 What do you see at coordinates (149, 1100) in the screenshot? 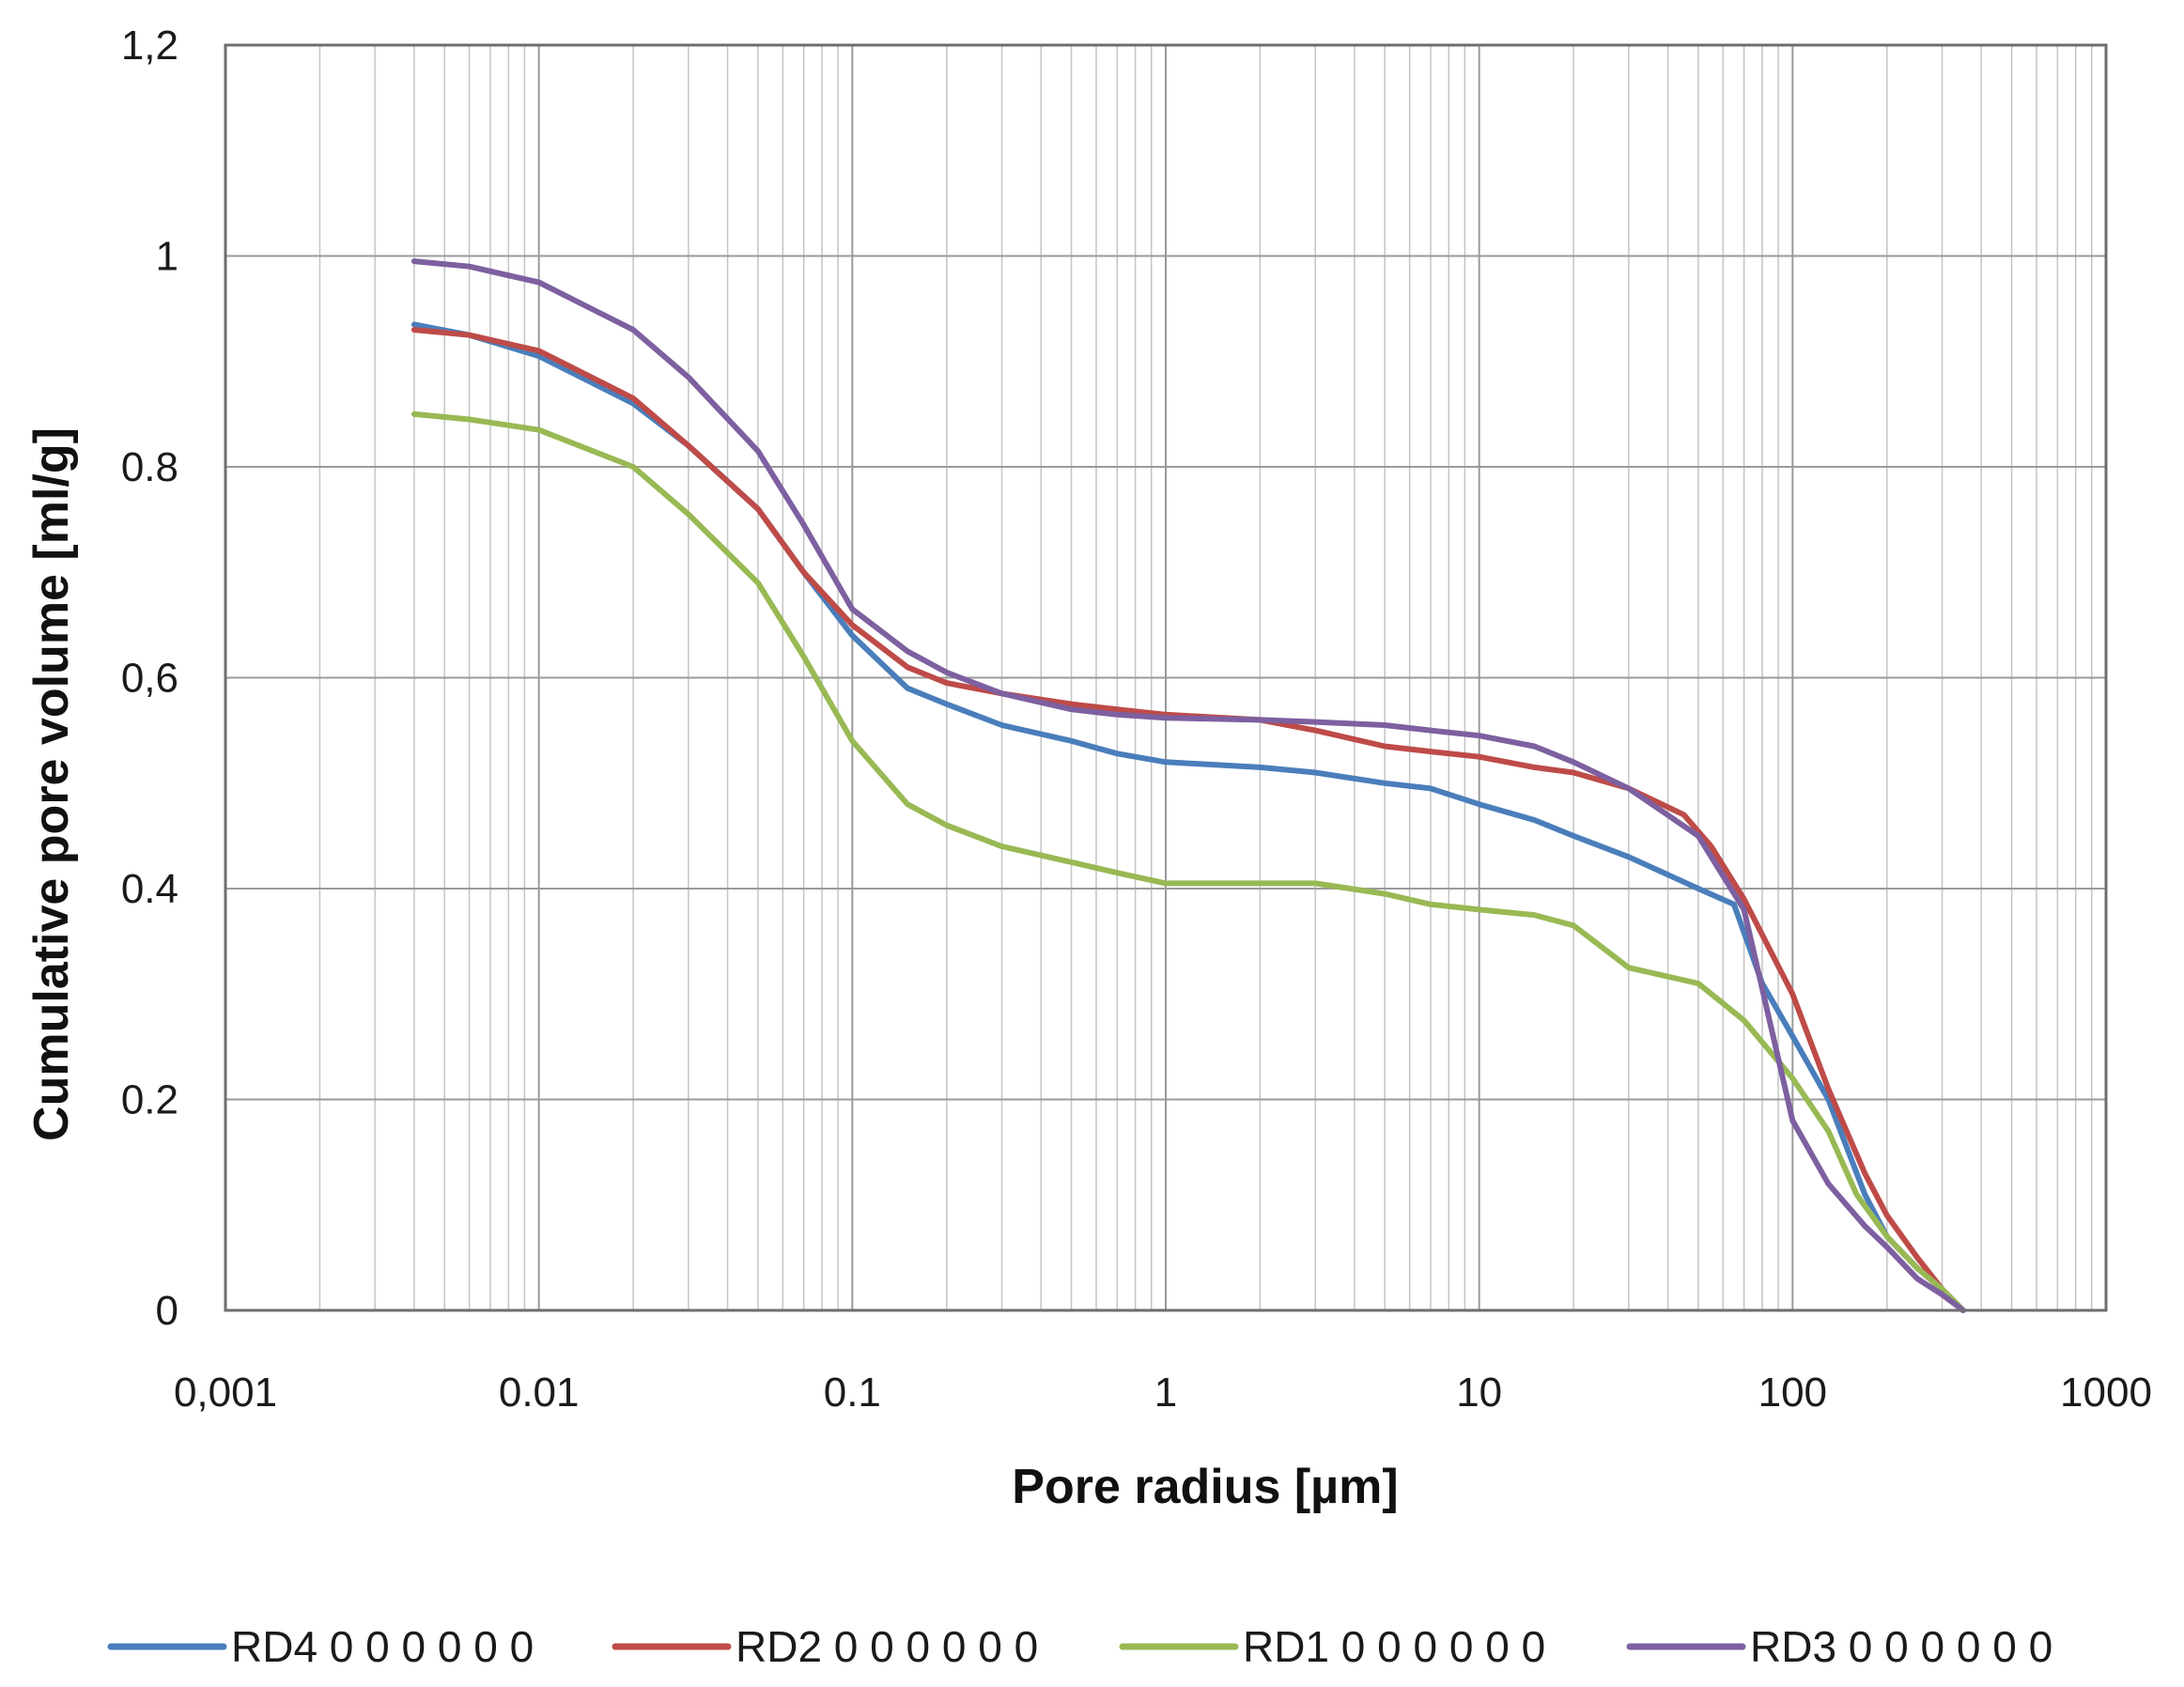
I see `y-tick-label: 0.2` at bounding box center [149, 1100].